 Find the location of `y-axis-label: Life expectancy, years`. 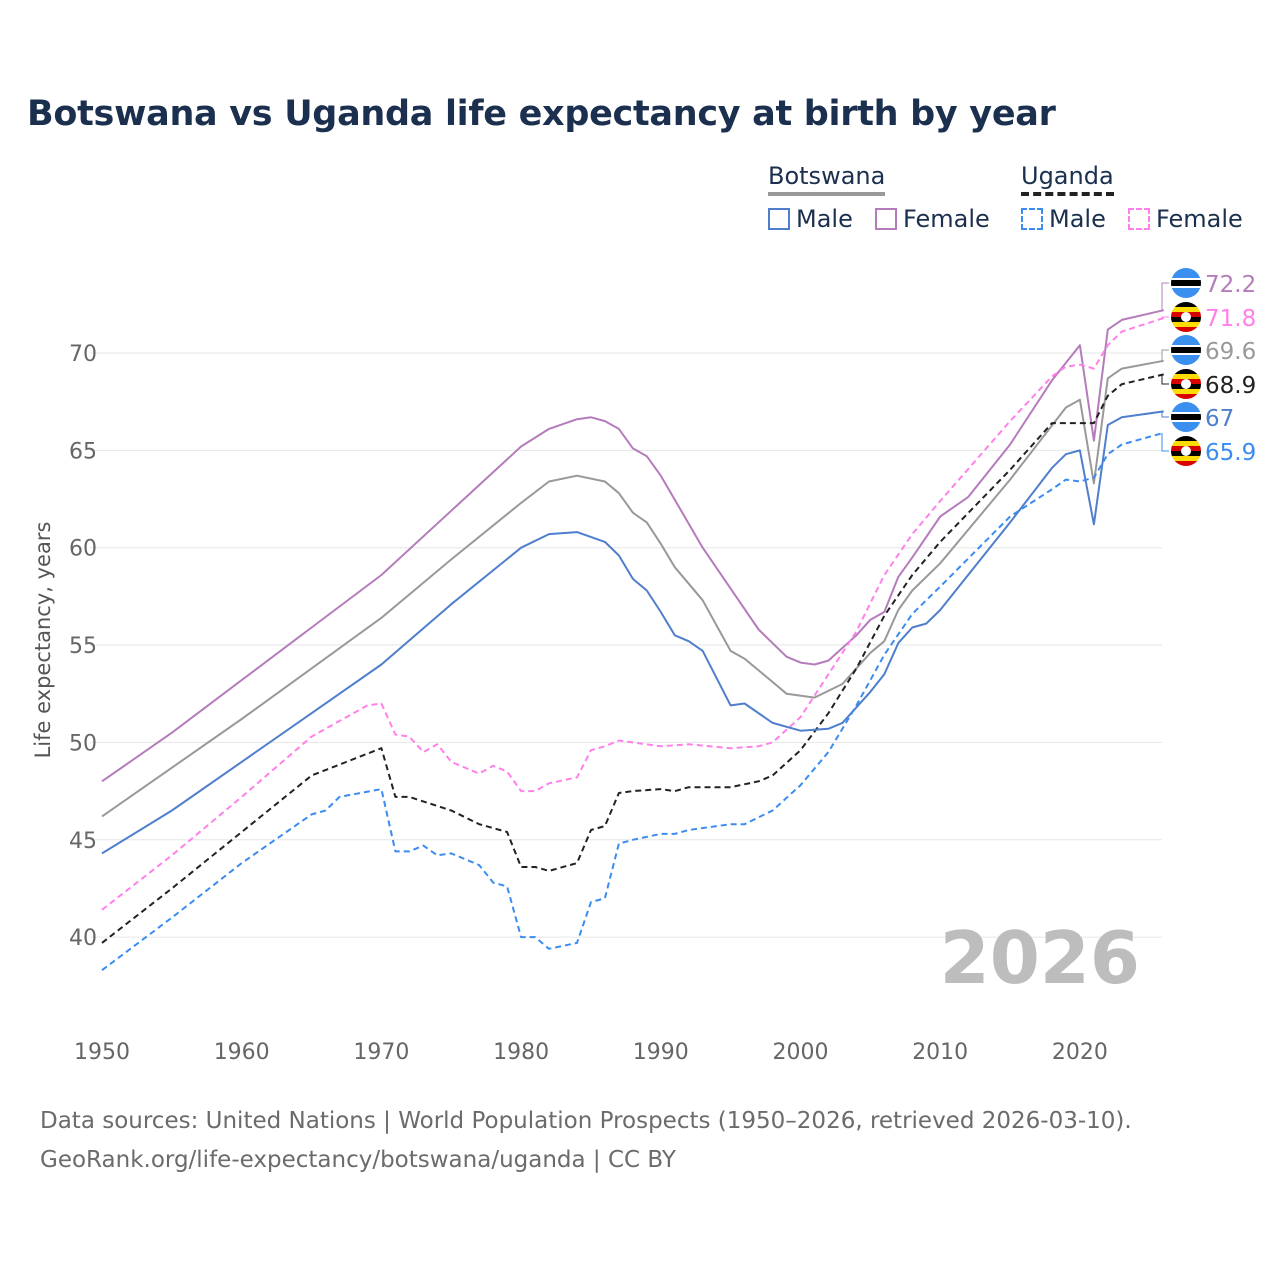

y-axis-label: Life expectancy, years is located at coordinates (43, 640).